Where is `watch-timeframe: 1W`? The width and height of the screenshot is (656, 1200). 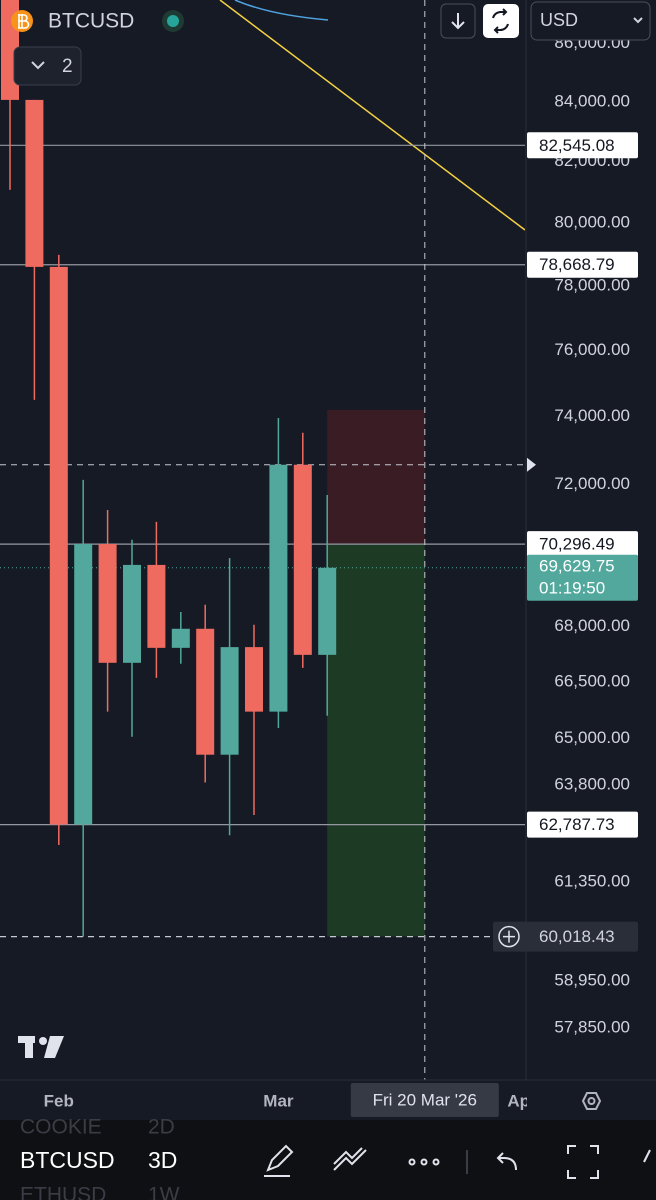
watch-timeframe: 1W is located at coordinates (164, 1192).